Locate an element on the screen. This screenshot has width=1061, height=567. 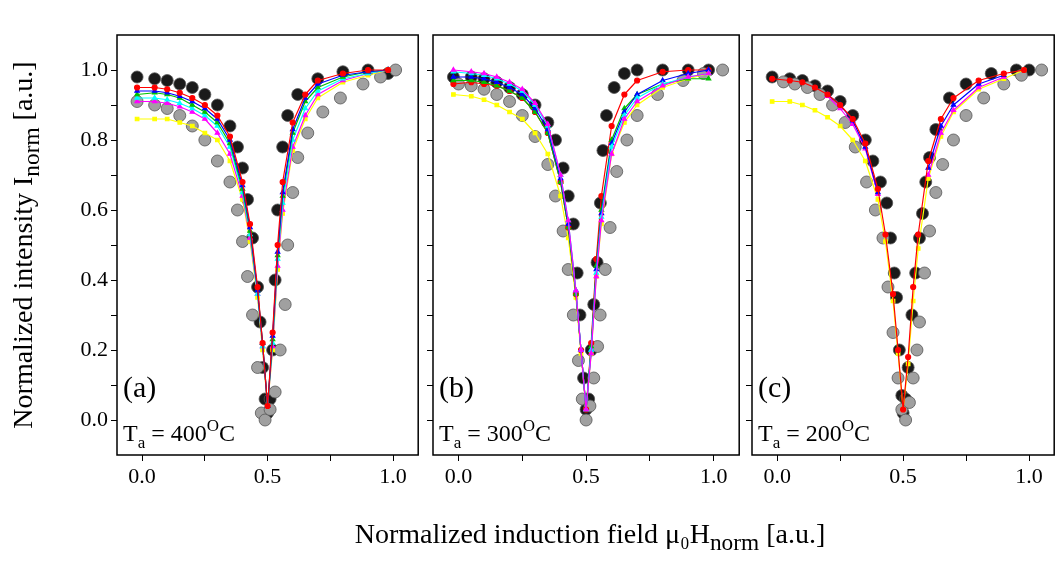
y-tick-label: 0.0 is located at coordinates (94, 418).